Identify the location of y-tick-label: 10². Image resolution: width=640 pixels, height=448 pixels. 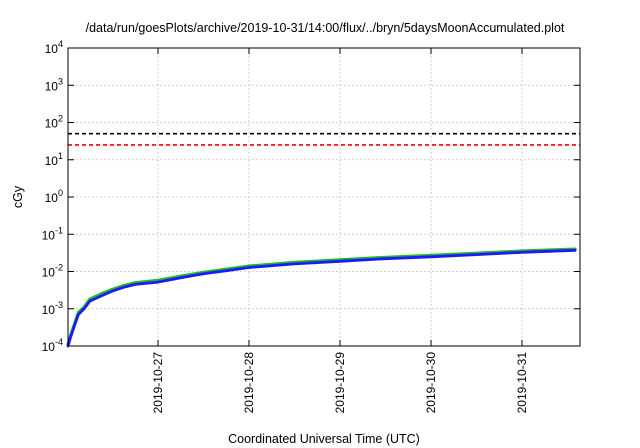
(54, 122).